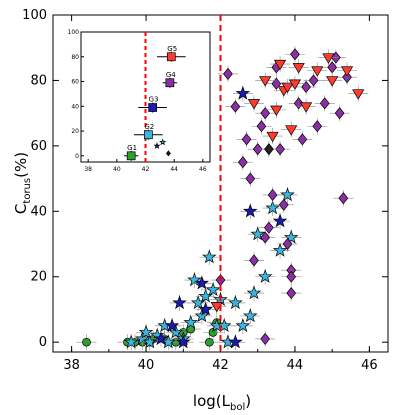 The height and width of the screenshot is (415, 415). Describe the element at coordinates (21, 209) in the screenshot. I see `y-axis-title-main: C` at that location.